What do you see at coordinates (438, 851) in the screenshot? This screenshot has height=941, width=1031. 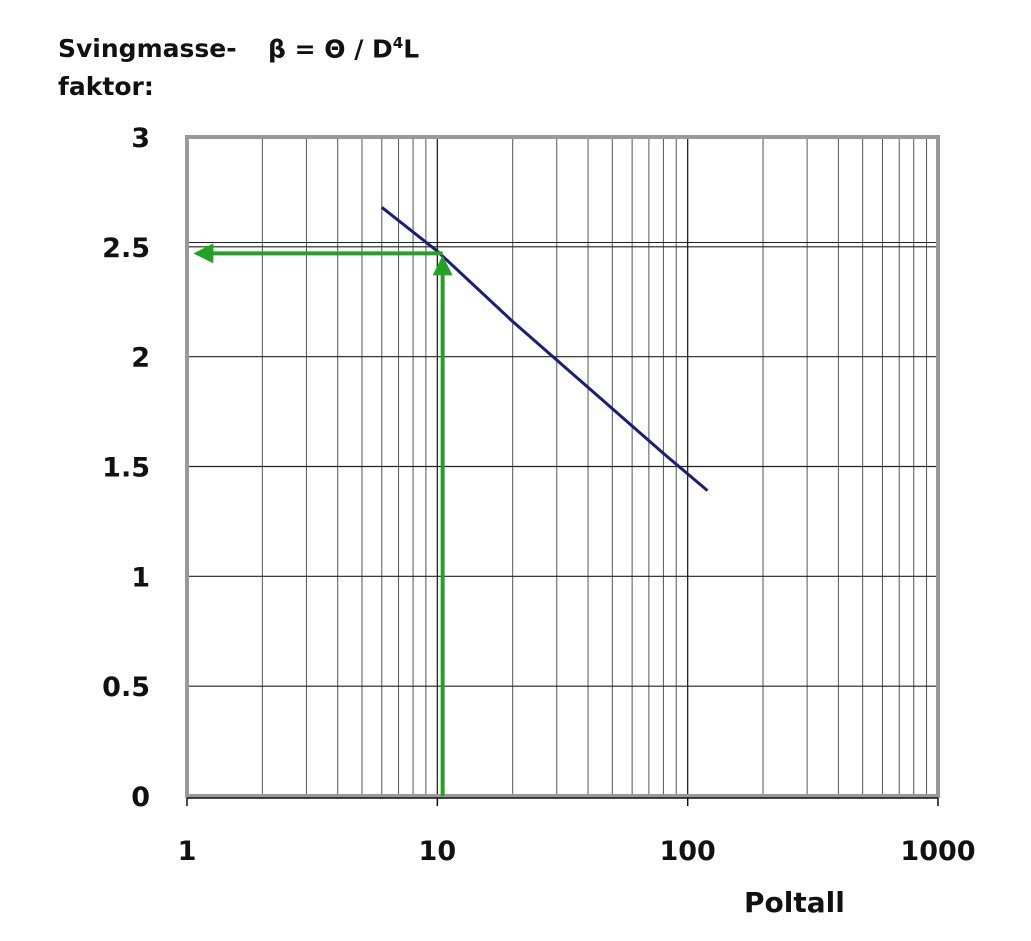 I see `x-tick-label: 10` at bounding box center [438, 851].